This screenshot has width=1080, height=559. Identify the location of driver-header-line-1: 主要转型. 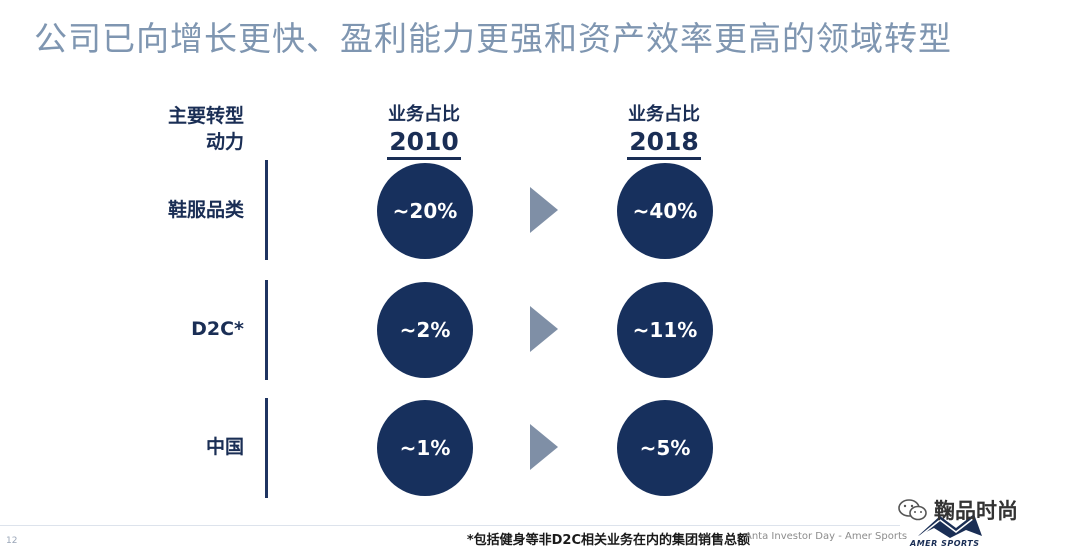
(205, 116).